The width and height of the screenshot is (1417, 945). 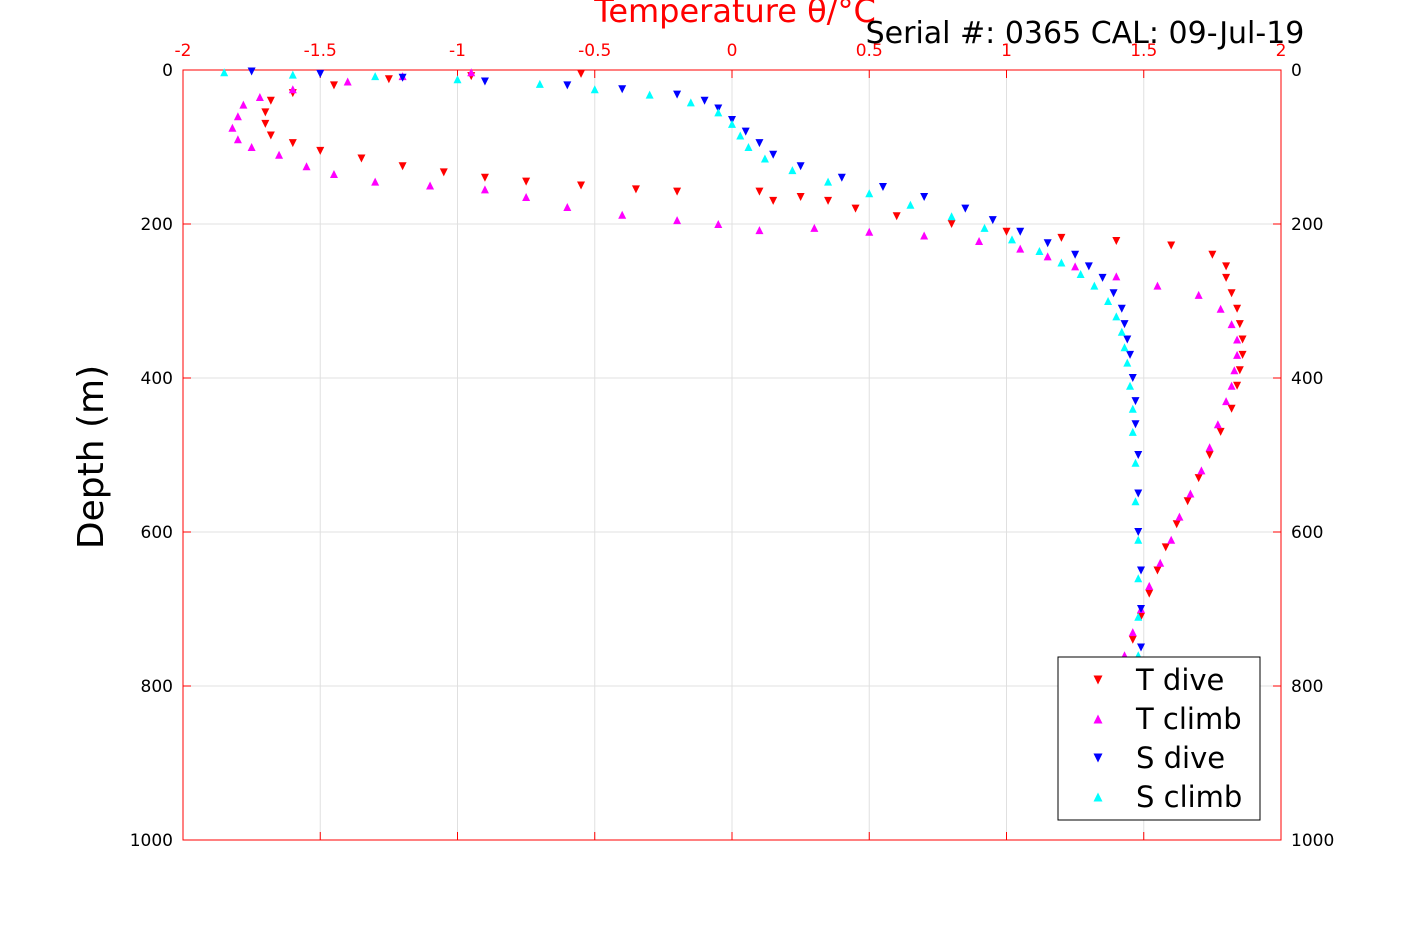 What do you see at coordinates (1307, 379) in the screenshot?
I see `y-tick-label-right: 400` at bounding box center [1307, 379].